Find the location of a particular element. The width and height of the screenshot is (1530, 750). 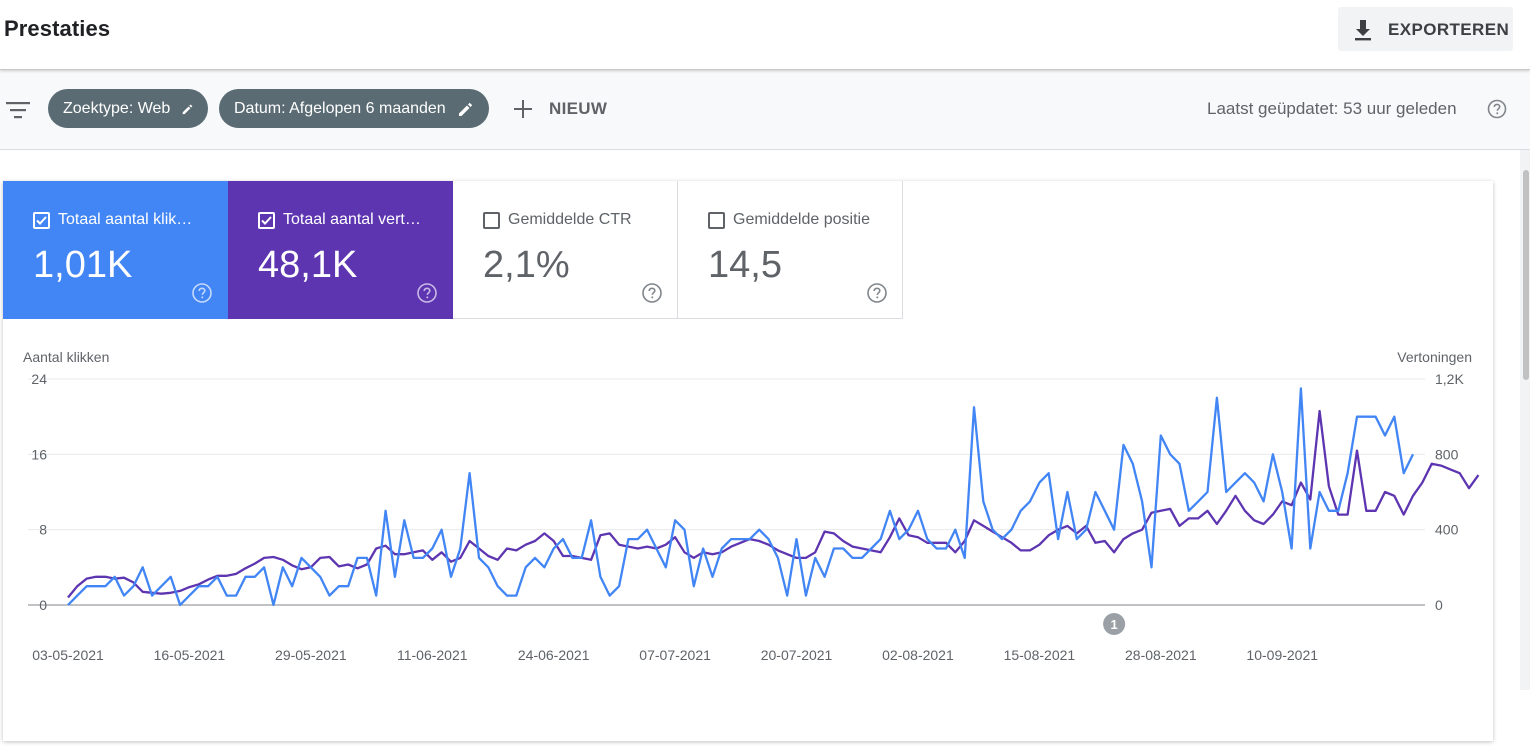

scrollbar-thumb is located at coordinates (1526, 275).